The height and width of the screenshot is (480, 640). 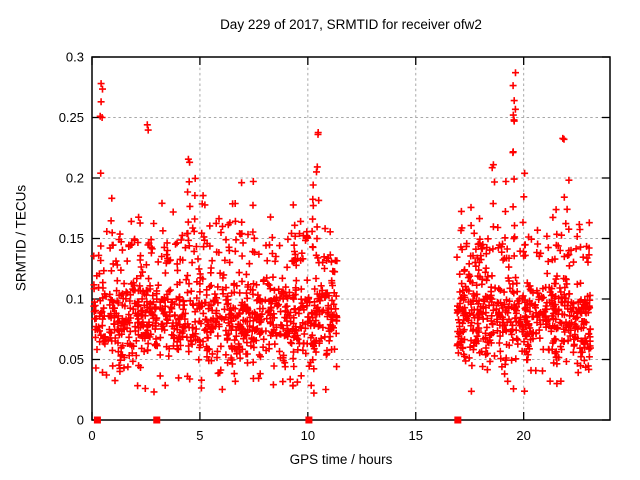 I want to click on y-tick-label: 0.05, so click(x=71, y=359).